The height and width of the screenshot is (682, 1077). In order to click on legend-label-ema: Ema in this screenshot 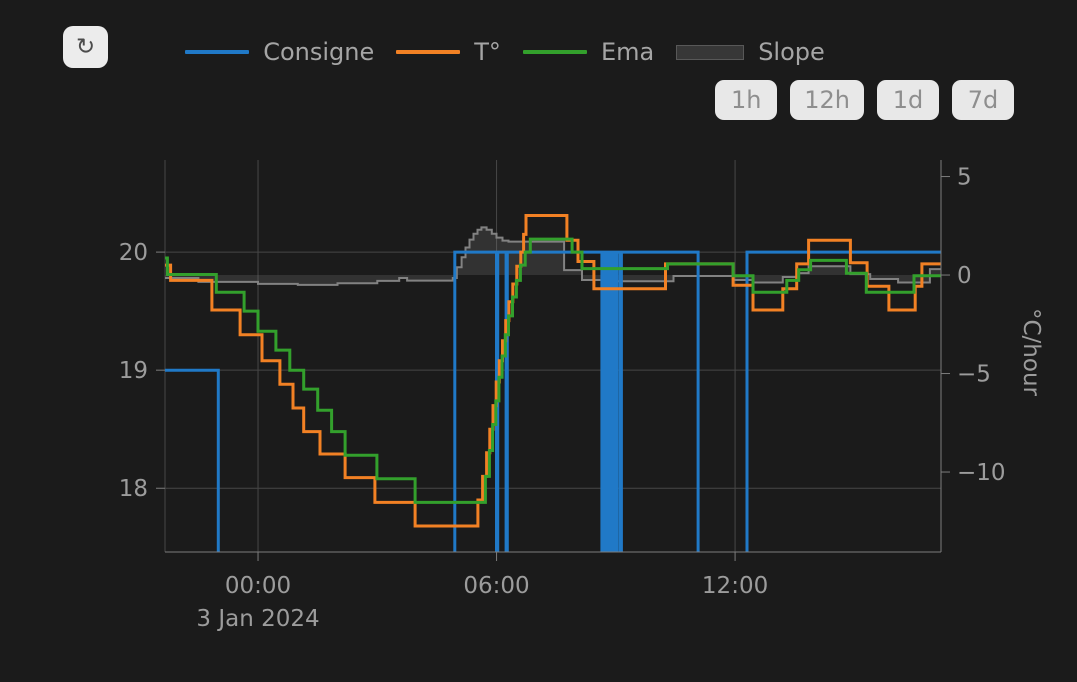, I will do `click(627, 52)`.